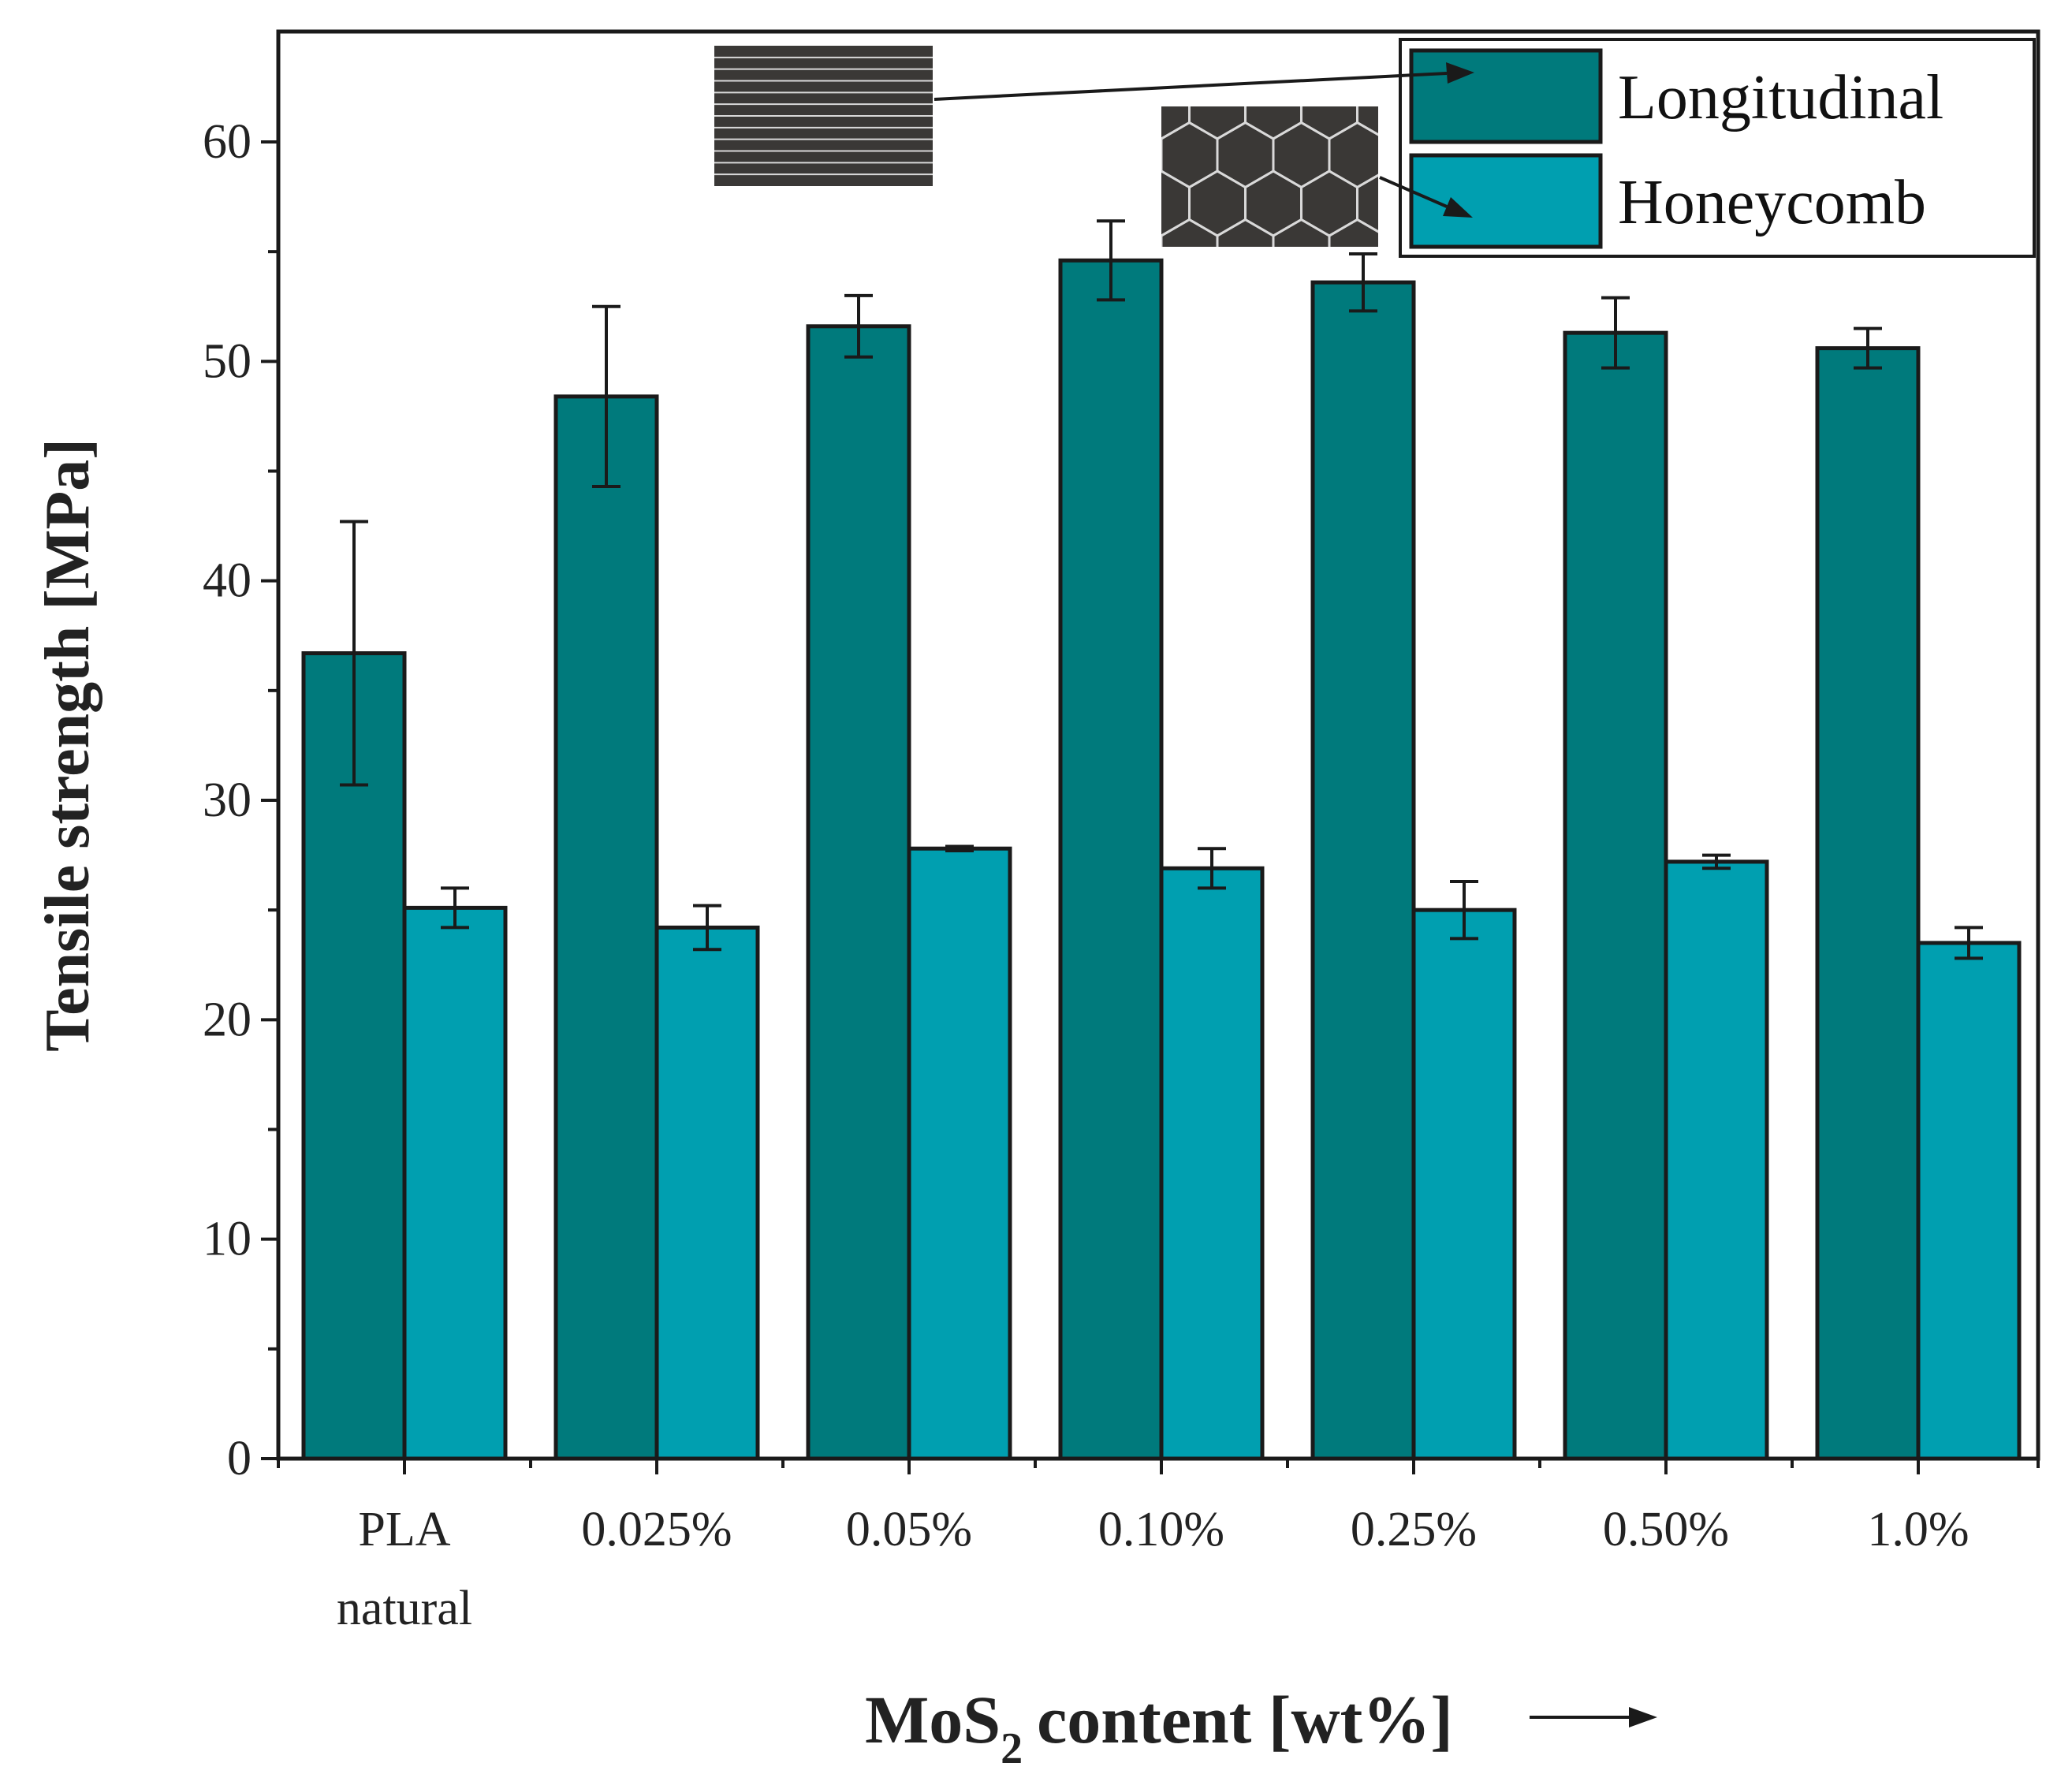 The width and height of the screenshot is (2072, 1789). What do you see at coordinates (1506, 96) in the screenshot?
I see `legend-swatch-longitudinal` at bounding box center [1506, 96].